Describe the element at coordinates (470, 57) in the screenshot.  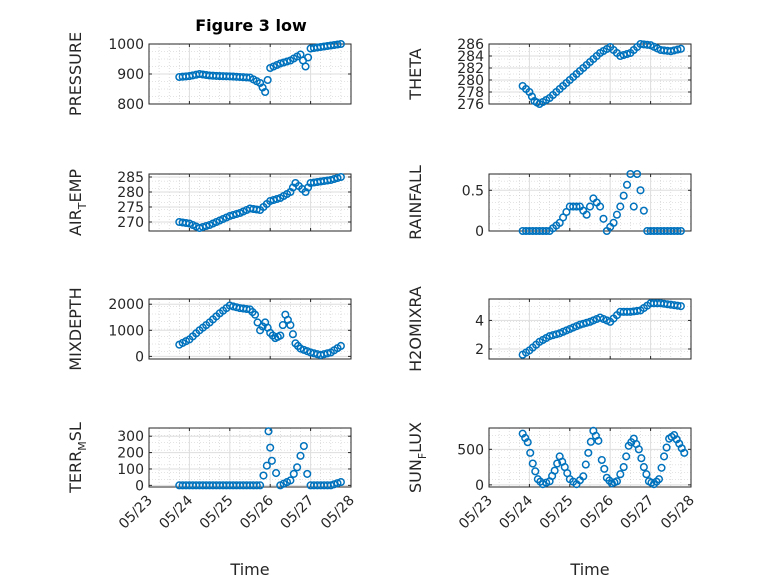
I see `y-tick-label: 284` at that location.